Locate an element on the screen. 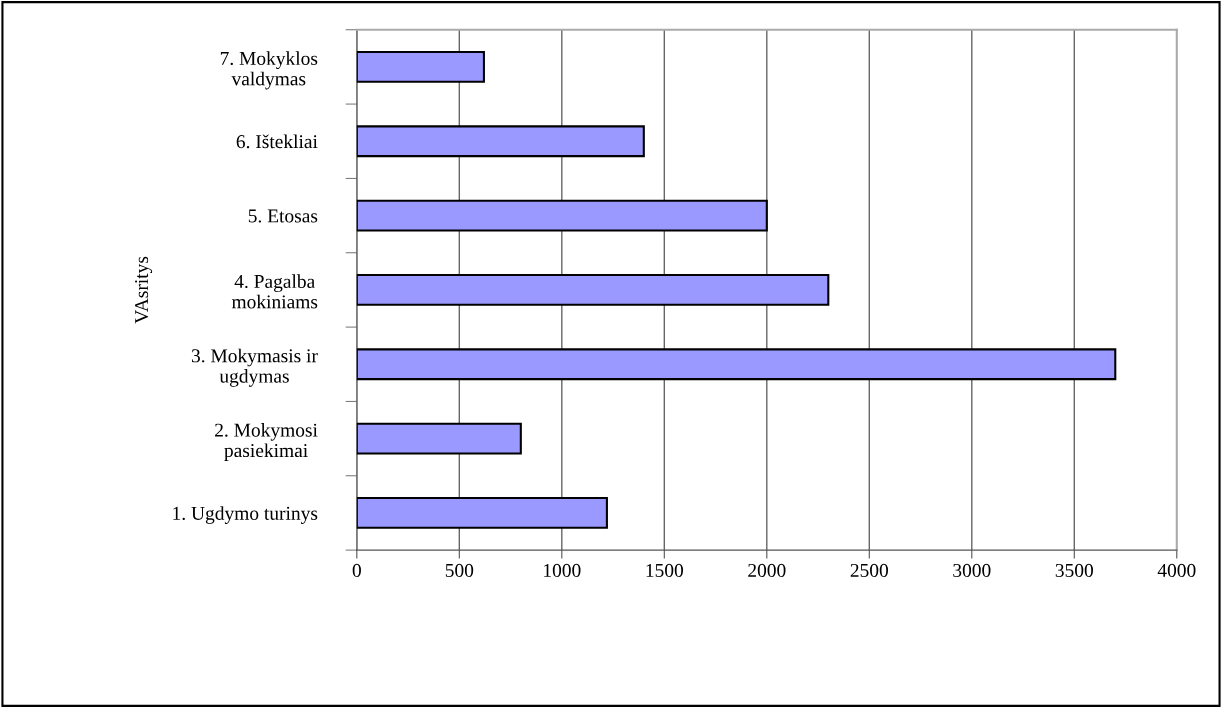  y-tick-label: 3. Mokymasis ir ugdymas is located at coordinates (254, 367).